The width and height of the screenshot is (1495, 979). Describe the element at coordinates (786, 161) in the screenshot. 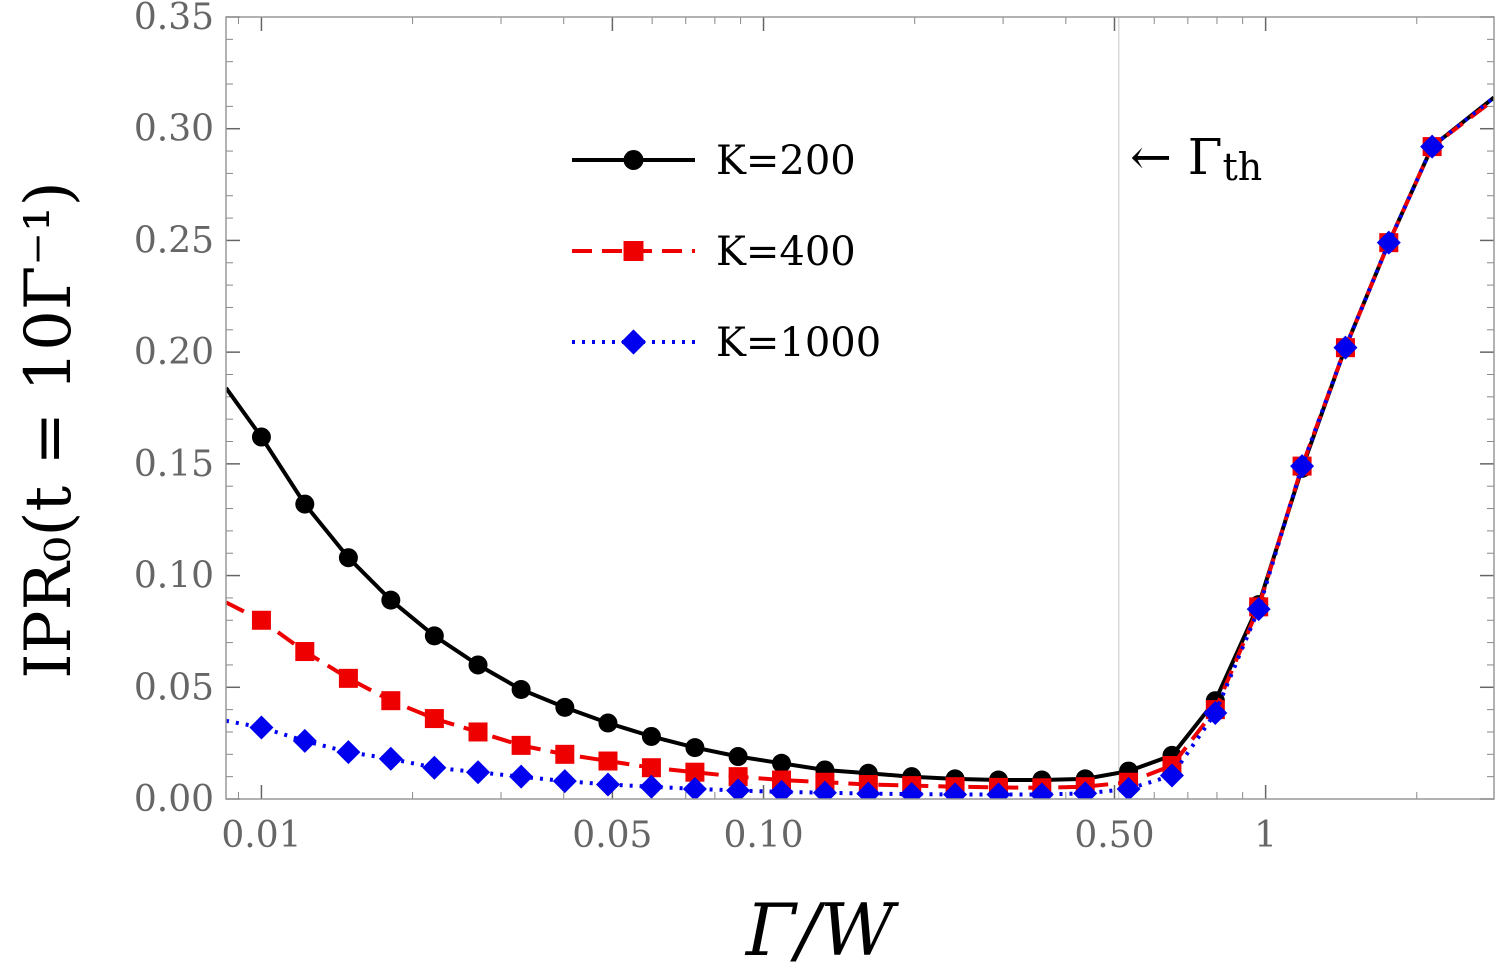

I see `legend-label: K=200` at that location.